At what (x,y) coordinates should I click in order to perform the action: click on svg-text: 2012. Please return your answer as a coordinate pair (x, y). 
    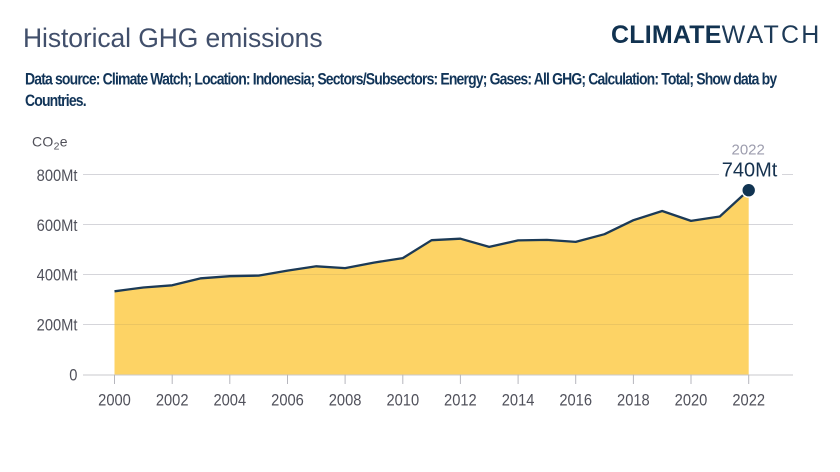
    Looking at the image, I should click on (460, 401).